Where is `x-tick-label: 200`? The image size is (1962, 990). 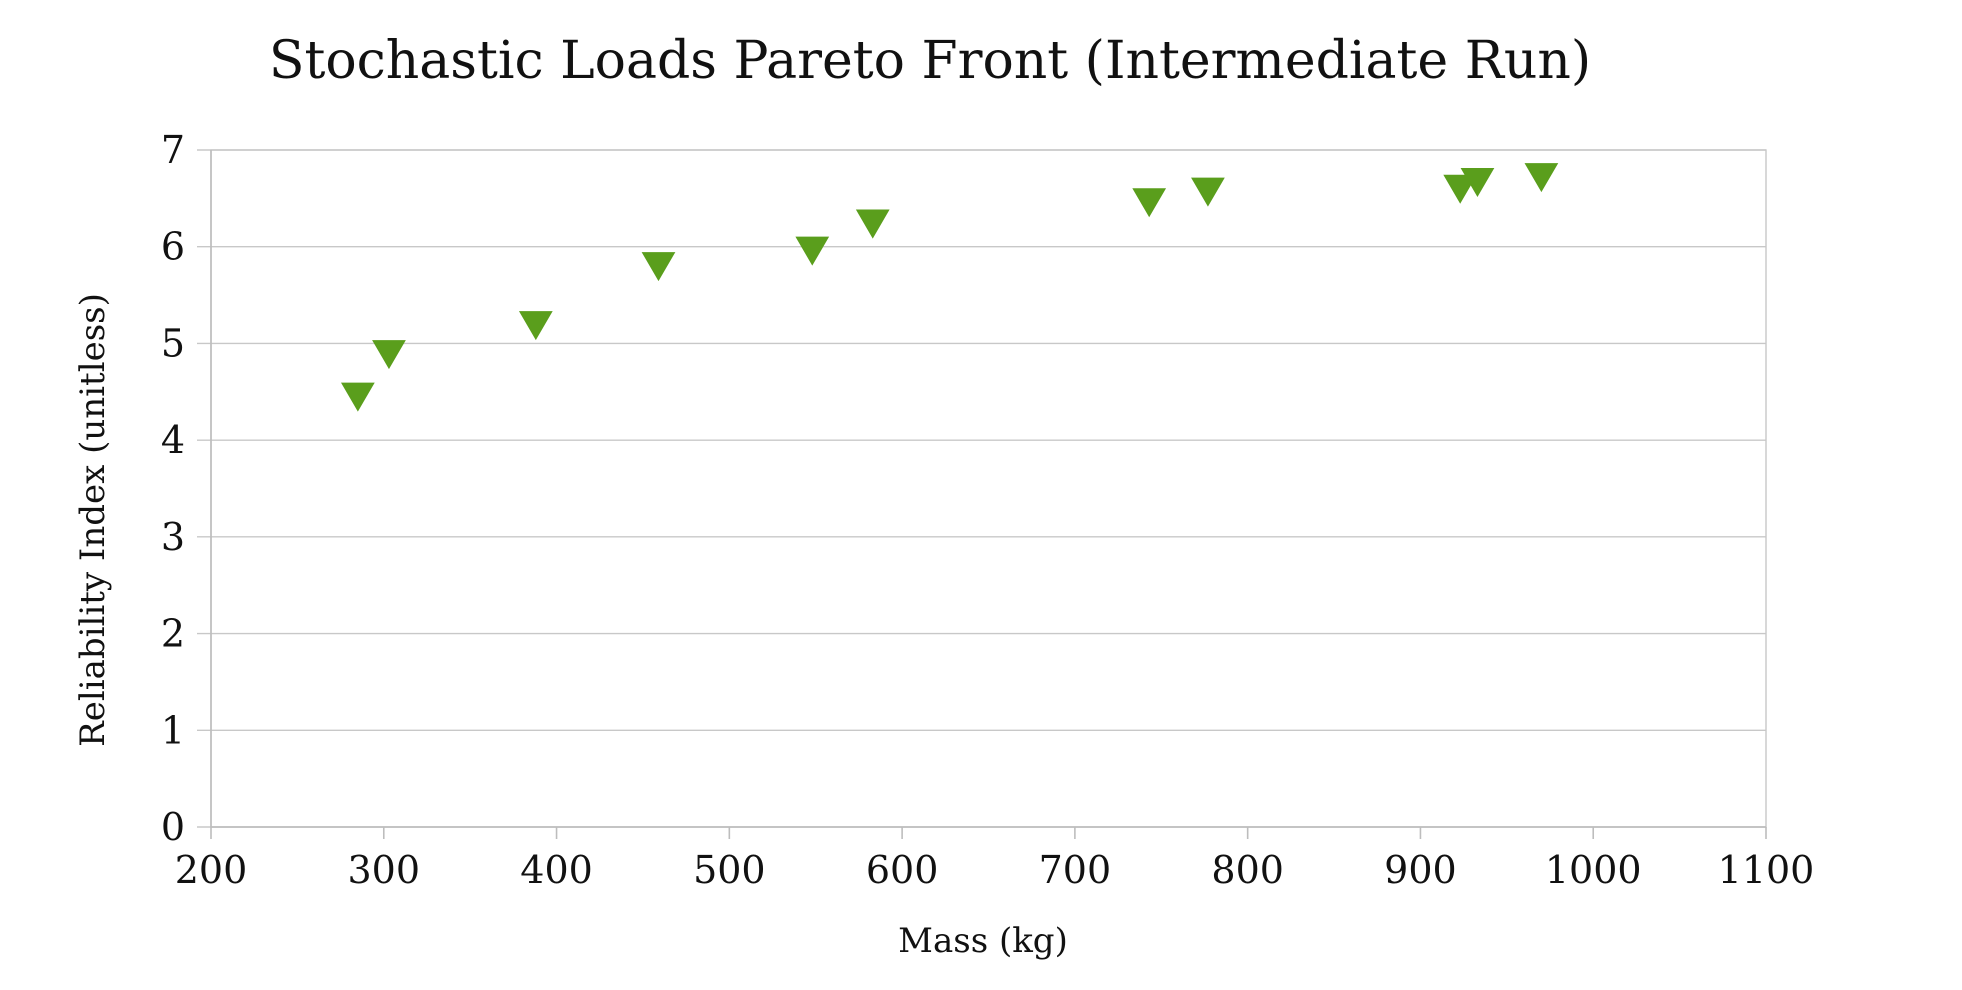
x-tick-label: 200 is located at coordinates (211, 870).